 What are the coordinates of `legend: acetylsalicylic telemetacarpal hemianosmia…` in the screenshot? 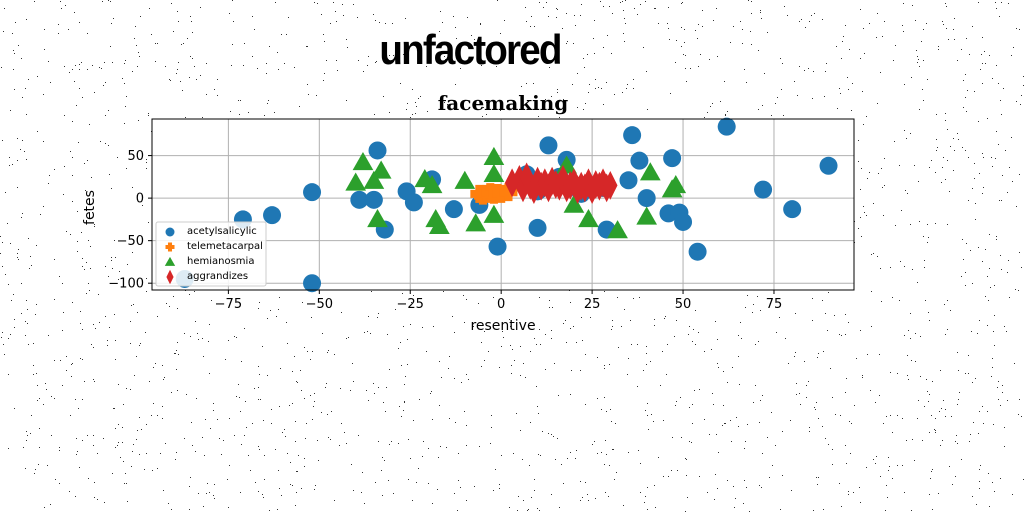 It's located at (211, 254).